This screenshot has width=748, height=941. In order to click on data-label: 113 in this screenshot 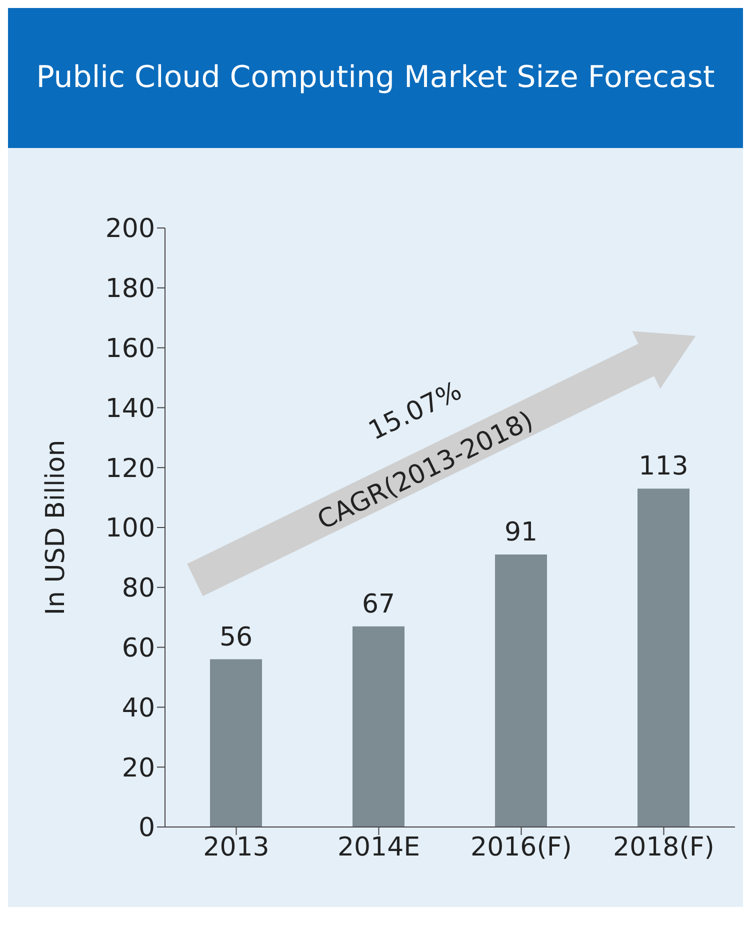, I will do `click(663, 467)`.